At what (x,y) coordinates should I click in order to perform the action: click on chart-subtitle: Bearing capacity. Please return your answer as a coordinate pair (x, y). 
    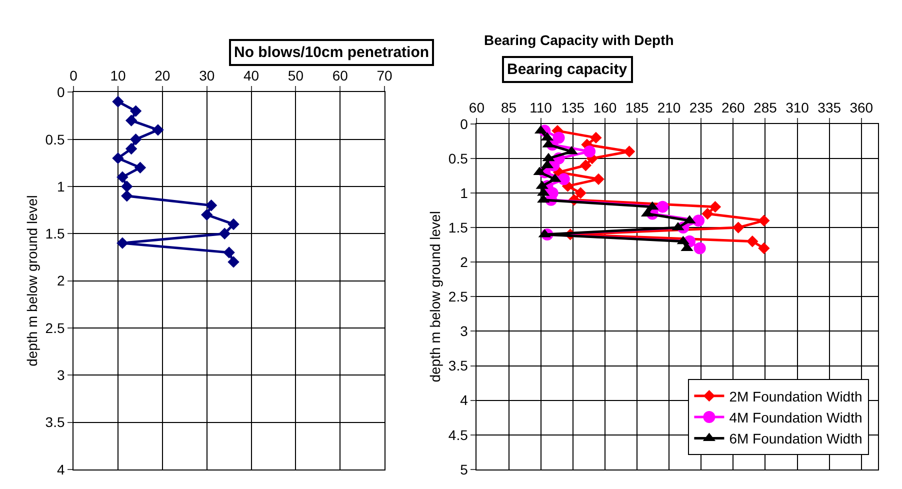
    Looking at the image, I should click on (567, 69).